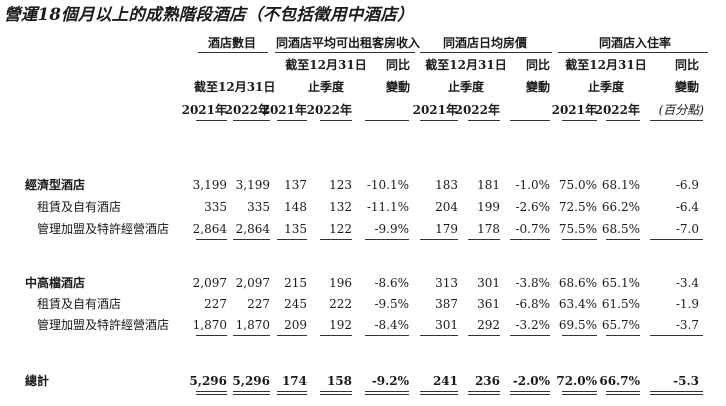 This screenshot has height=406, width=726. Describe the element at coordinates (446, 185) in the screenshot. I see `table-cell: 183` at that location.